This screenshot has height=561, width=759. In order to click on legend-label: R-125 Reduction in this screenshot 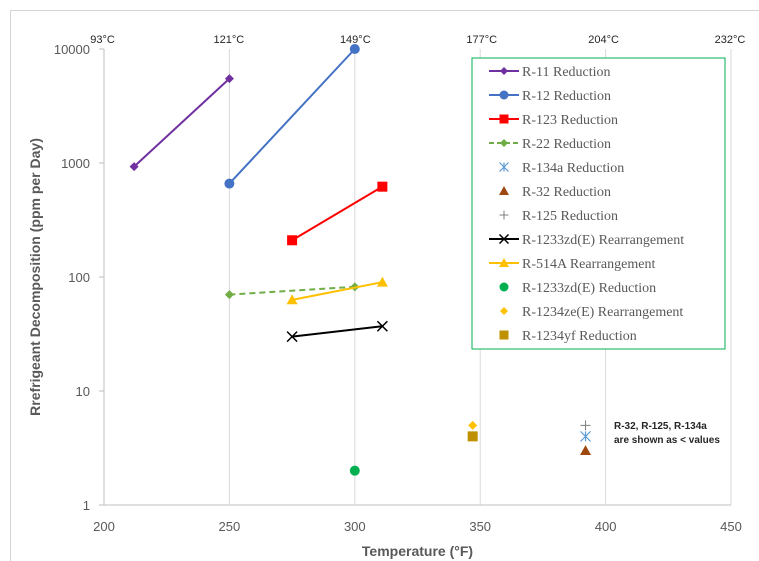, I will do `click(570, 216)`.